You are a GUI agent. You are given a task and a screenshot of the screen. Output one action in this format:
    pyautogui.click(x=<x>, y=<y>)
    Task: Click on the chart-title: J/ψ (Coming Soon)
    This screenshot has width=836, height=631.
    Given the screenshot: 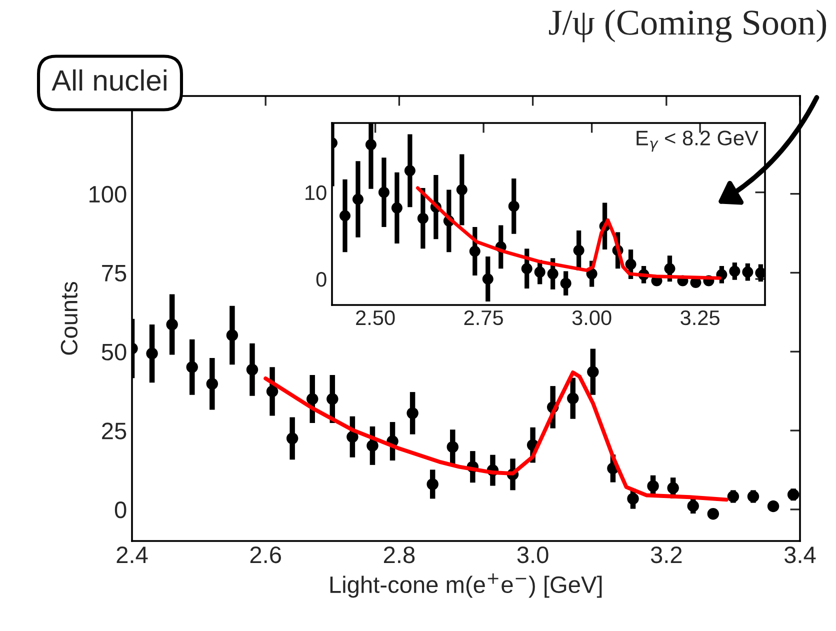 What is the action you would take?
    pyautogui.click(x=687, y=25)
    